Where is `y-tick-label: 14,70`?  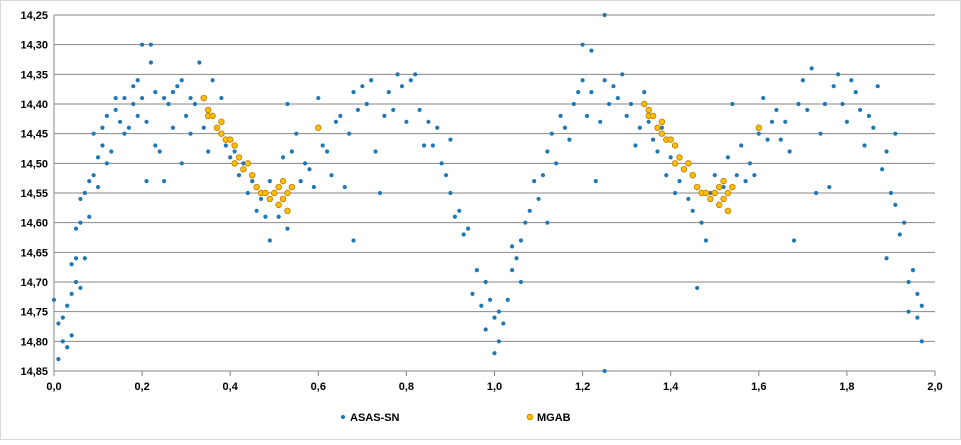 y-tick-label: 14,70 is located at coordinates (34, 283).